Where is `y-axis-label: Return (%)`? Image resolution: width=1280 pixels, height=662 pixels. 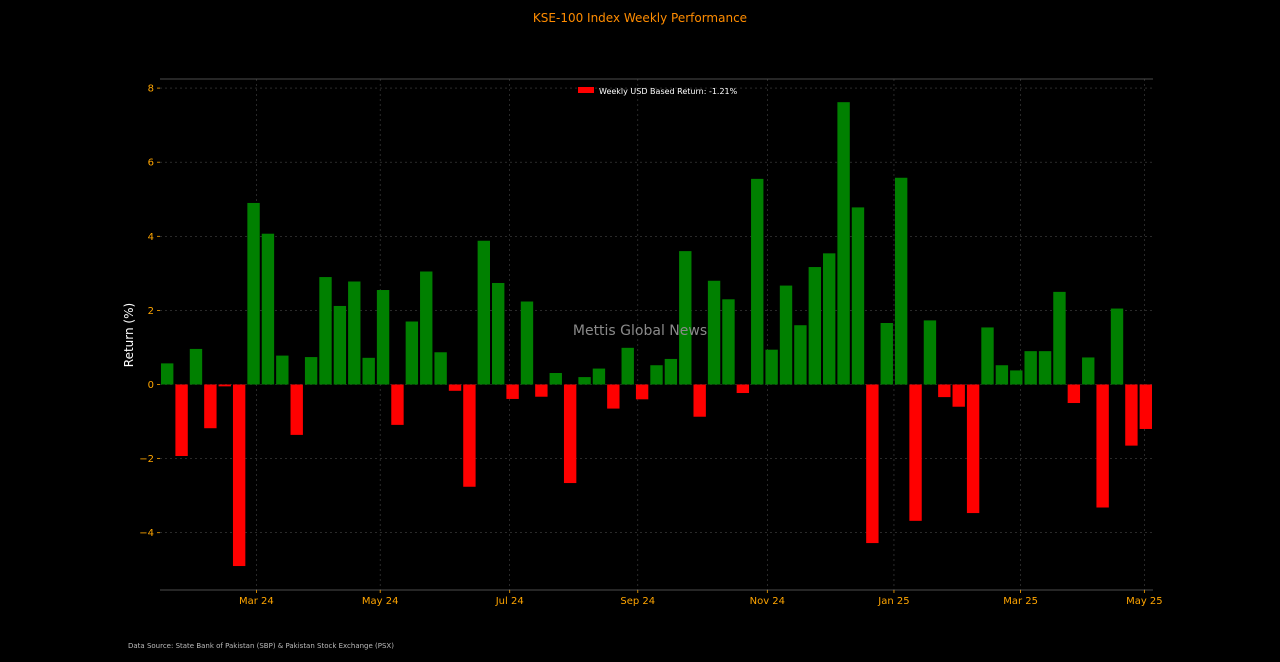
y-axis-label: Return (%) is located at coordinates (129, 335).